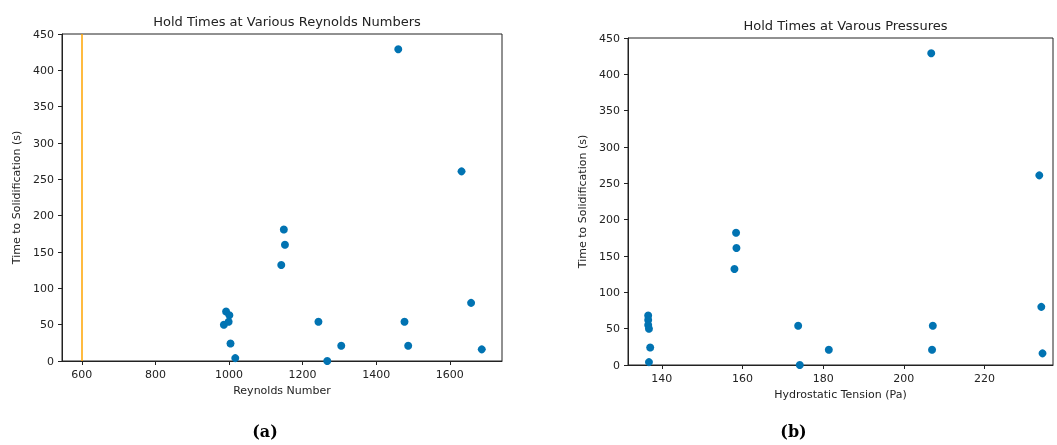 This screenshot has width=1057, height=445. I want to click on x-tick-label: 220, so click(984, 378).